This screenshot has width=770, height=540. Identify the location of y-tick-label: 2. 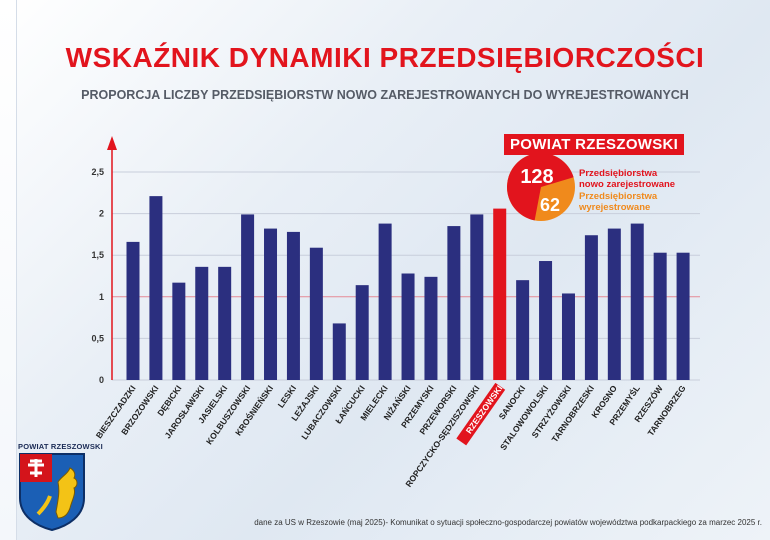
(101, 214).